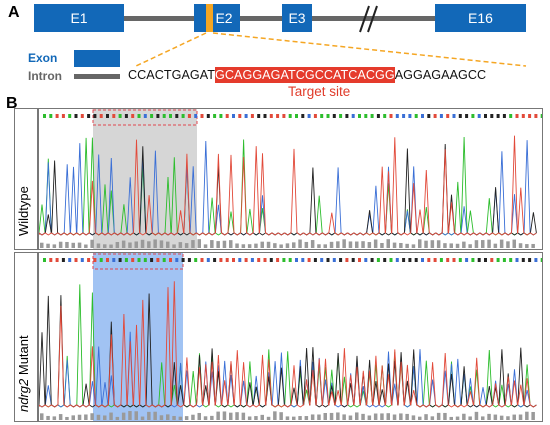 Image resolution: width=550 pixels, height=425 pixels. Describe the element at coordinates (480, 18) in the screenshot. I see `exon-e16: E16` at that location.